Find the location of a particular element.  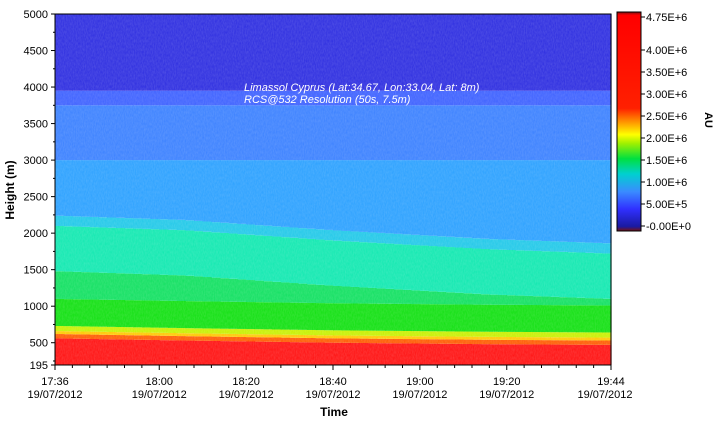

y-tick-label: 195 is located at coordinates (39, 366).